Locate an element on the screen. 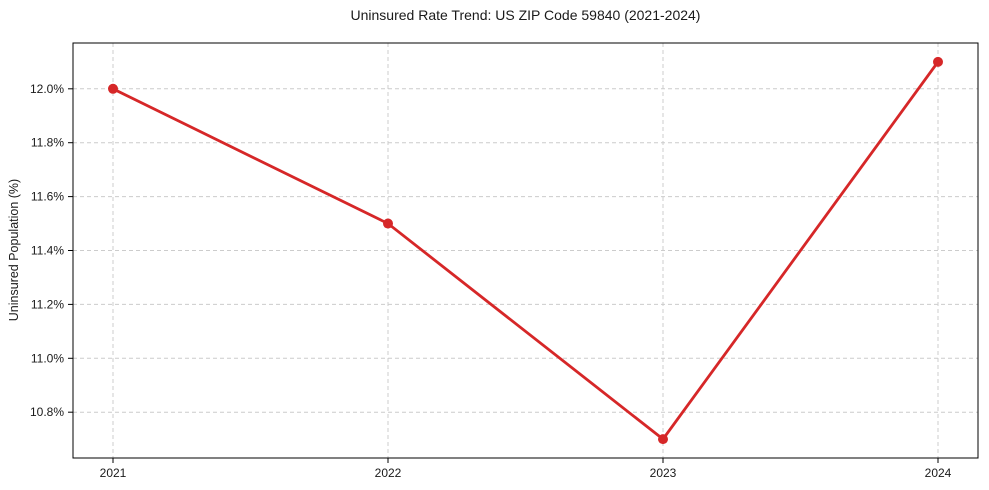 Image resolution: width=989 pixels, height=490 pixels. x-tick-label: 2024 is located at coordinates (938, 473).